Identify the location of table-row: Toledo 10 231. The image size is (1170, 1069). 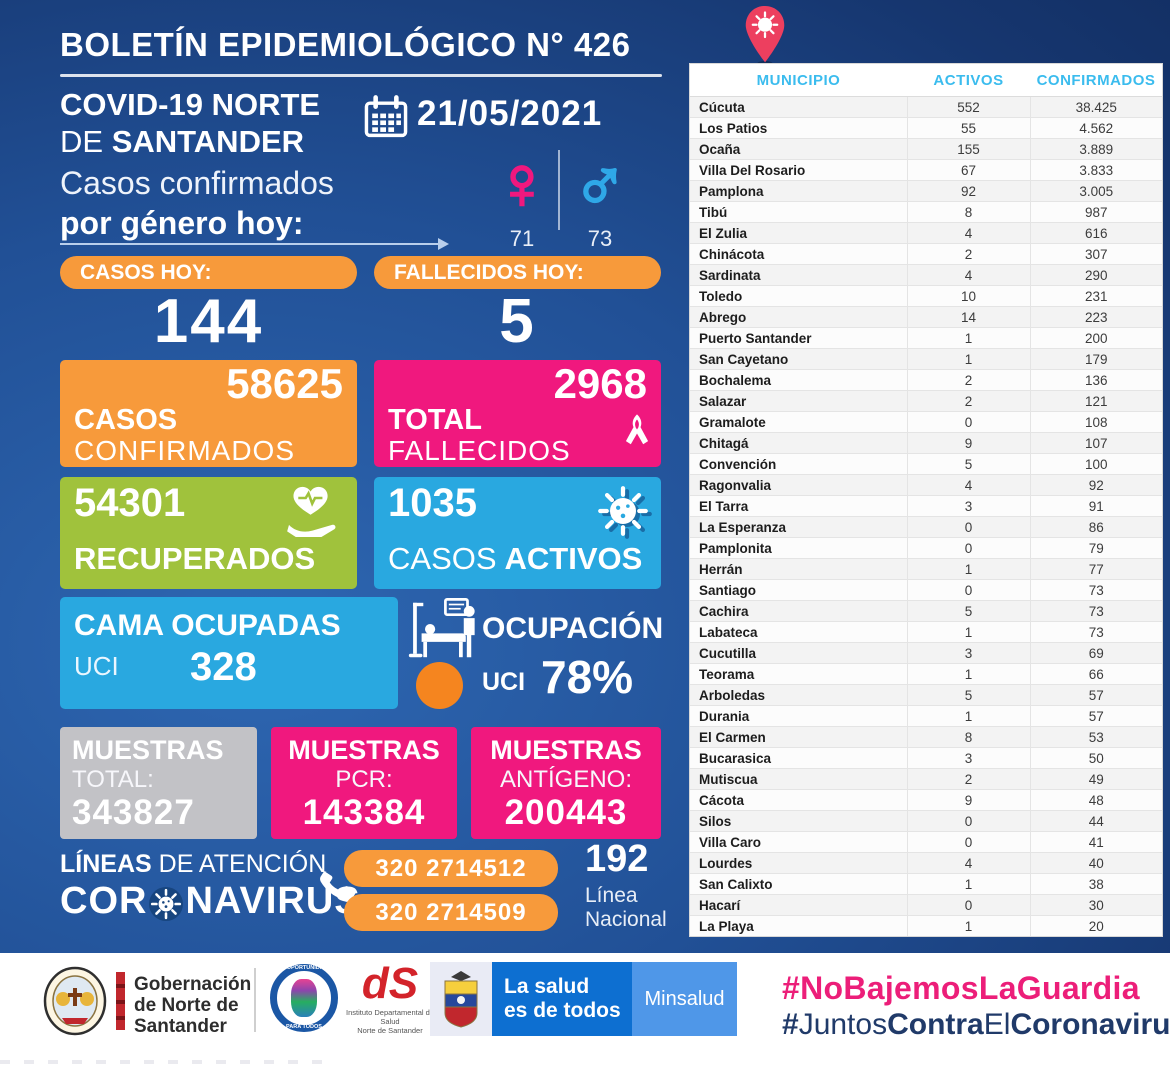
(926, 296).